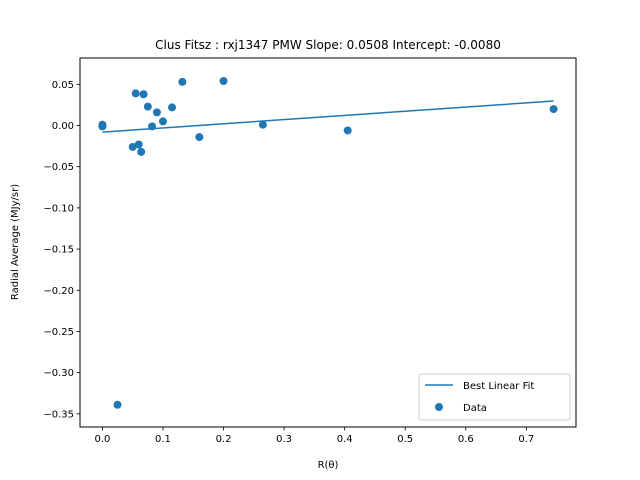 This screenshot has height=480, width=640. Describe the element at coordinates (58, 373) in the screenshot. I see `y-tick-label: −0.30` at that location.